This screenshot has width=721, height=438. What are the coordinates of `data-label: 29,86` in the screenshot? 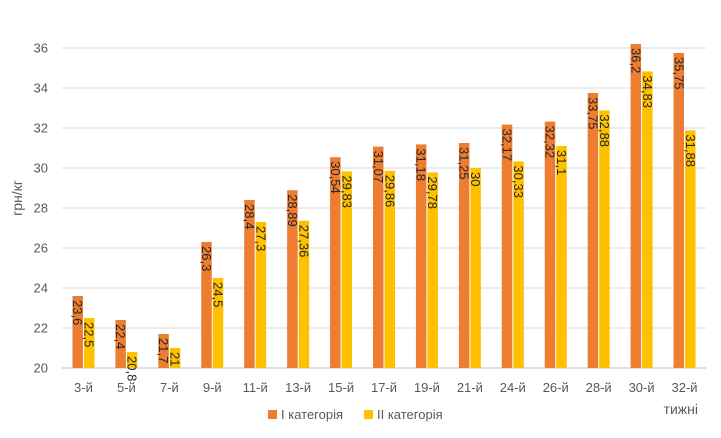 It's located at (389, 191).